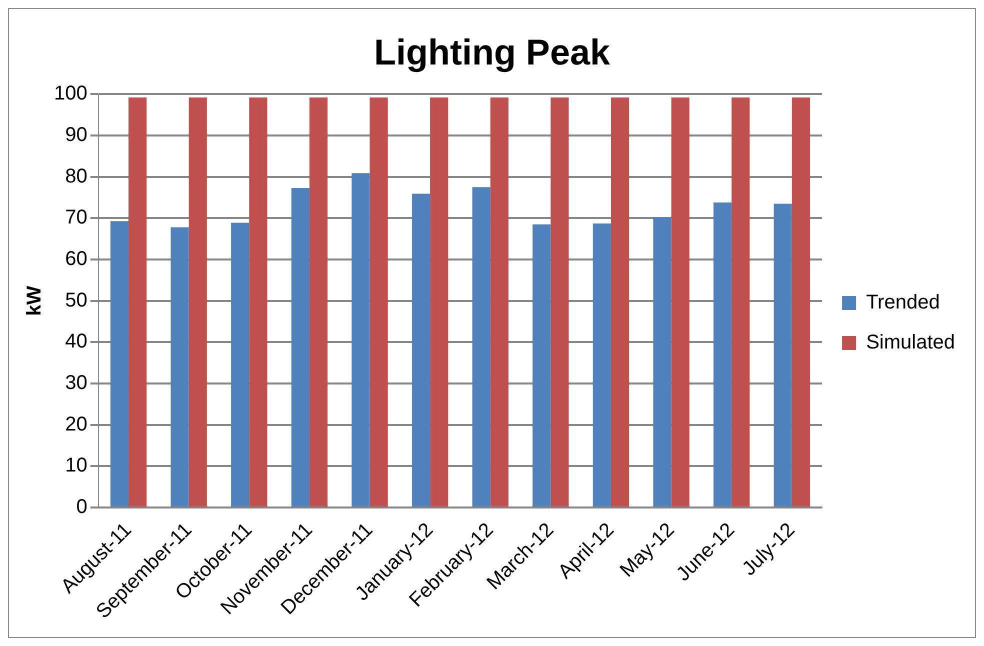 This screenshot has height=646, width=984. I want to click on y-tick-label: 100, so click(71, 93).